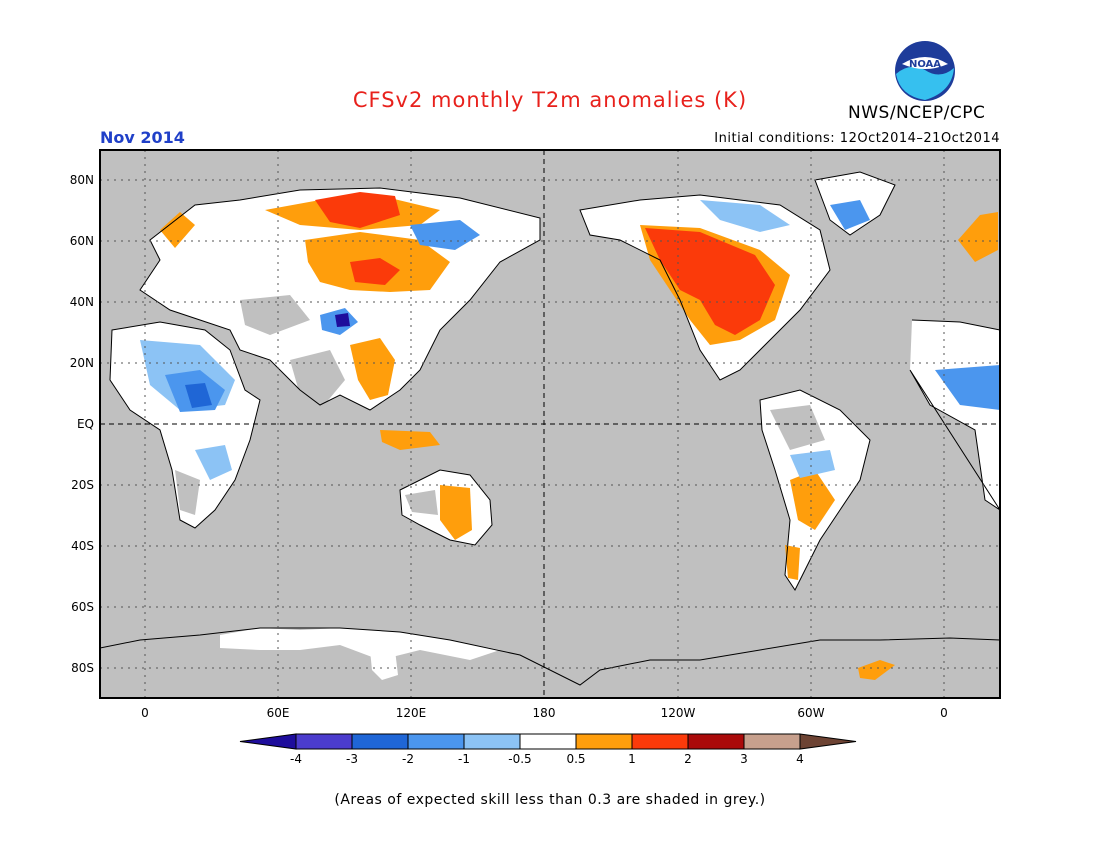 This screenshot has width=1100, height=850. I want to click on lon-label: 120W, so click(678, 713).